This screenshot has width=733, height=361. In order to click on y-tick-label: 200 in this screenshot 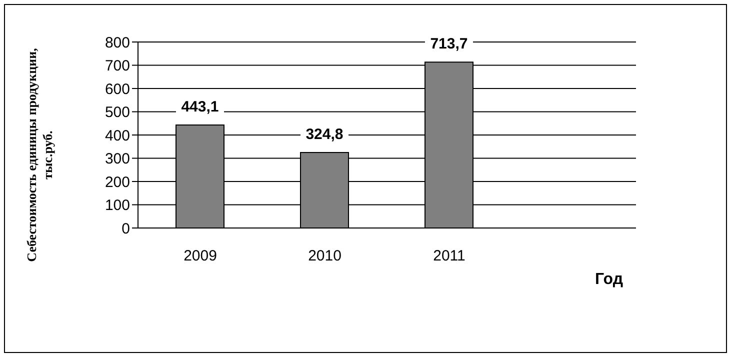, I will do `click(117, 182)`.